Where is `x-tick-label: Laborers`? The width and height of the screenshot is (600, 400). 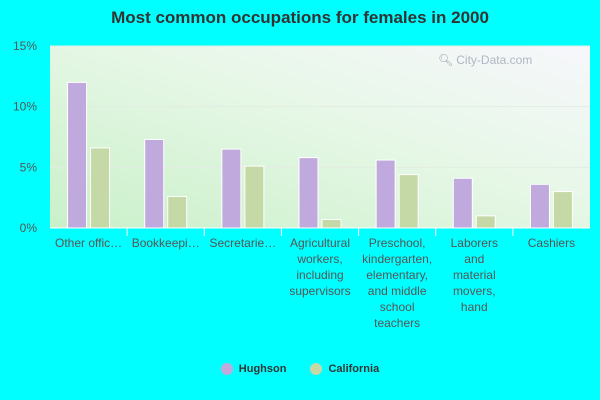
x-tick-label: Laborers is located at coordinates (474, 243).